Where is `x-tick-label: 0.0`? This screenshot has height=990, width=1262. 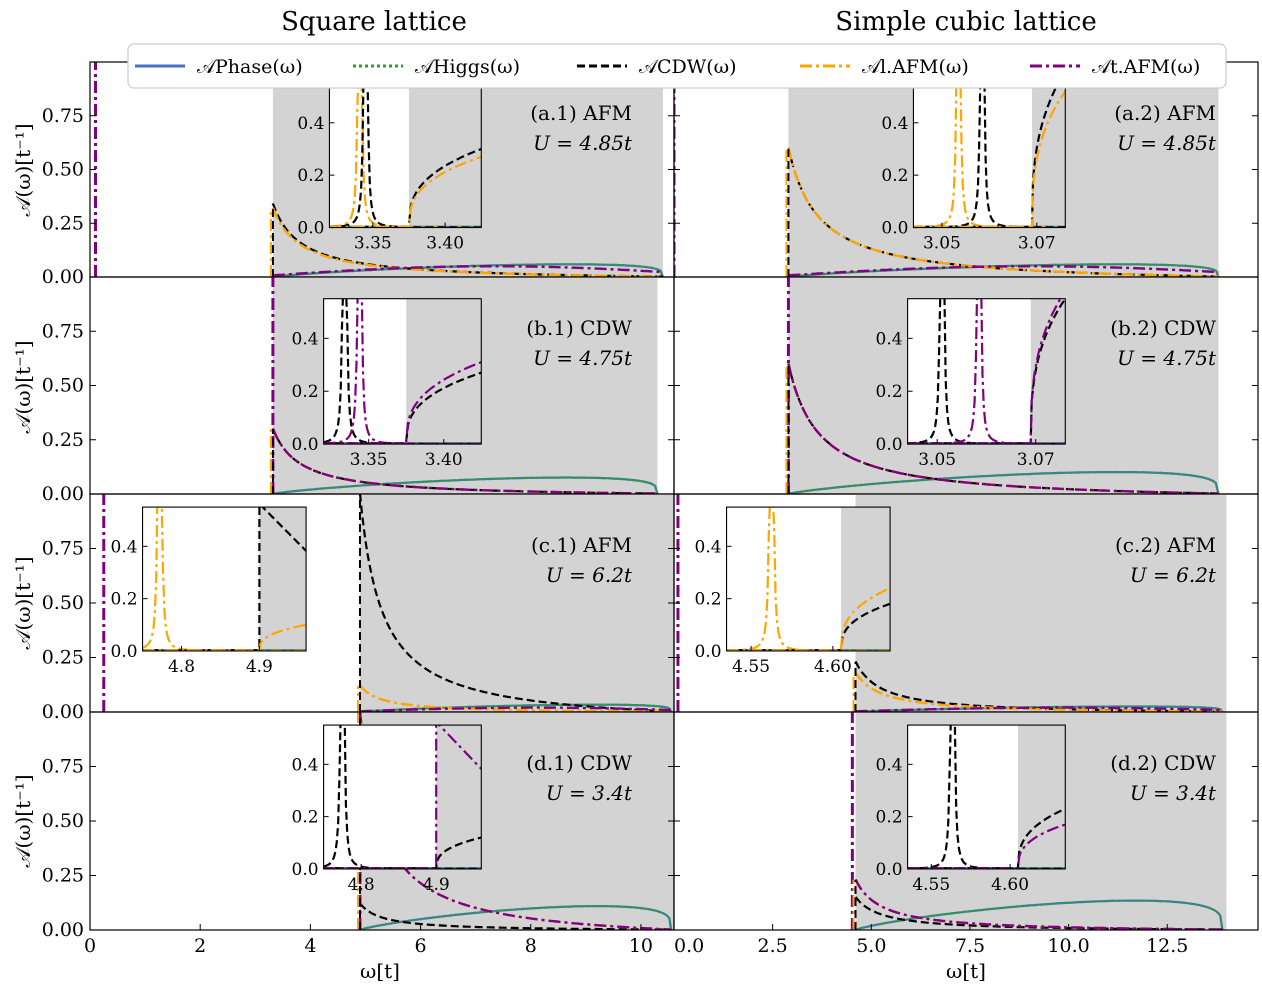 x-tick-label: 0.0 is located at coordinates (689, 946).